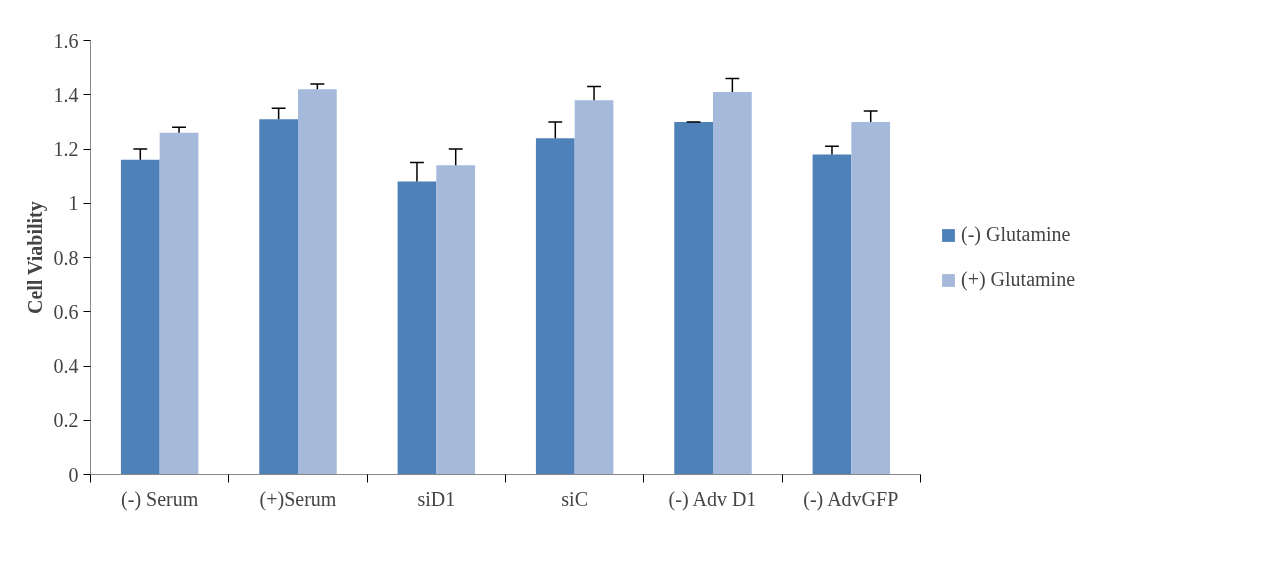  What do you see at coordinates (298, 499) in the screenshot?
I see `x-tick-label: (+)Serum` at bounding box center [298, 499].